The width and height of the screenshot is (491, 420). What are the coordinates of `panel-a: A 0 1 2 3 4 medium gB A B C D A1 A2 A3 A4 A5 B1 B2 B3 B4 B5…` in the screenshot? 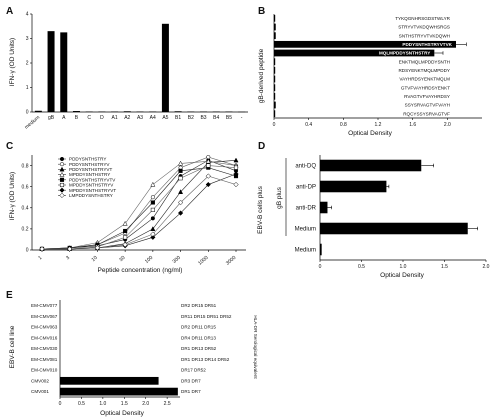 It's located at (127, 68).